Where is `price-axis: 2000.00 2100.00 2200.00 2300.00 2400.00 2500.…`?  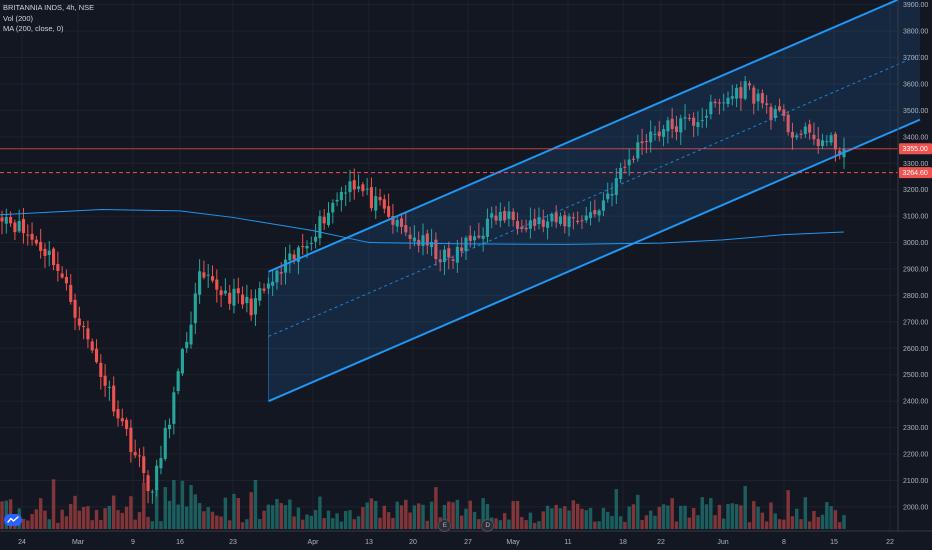 price-axis: 2000.00 2100.00 2200.00 2300.00 2400.00 2500.… is located at coordinates (915, 256).